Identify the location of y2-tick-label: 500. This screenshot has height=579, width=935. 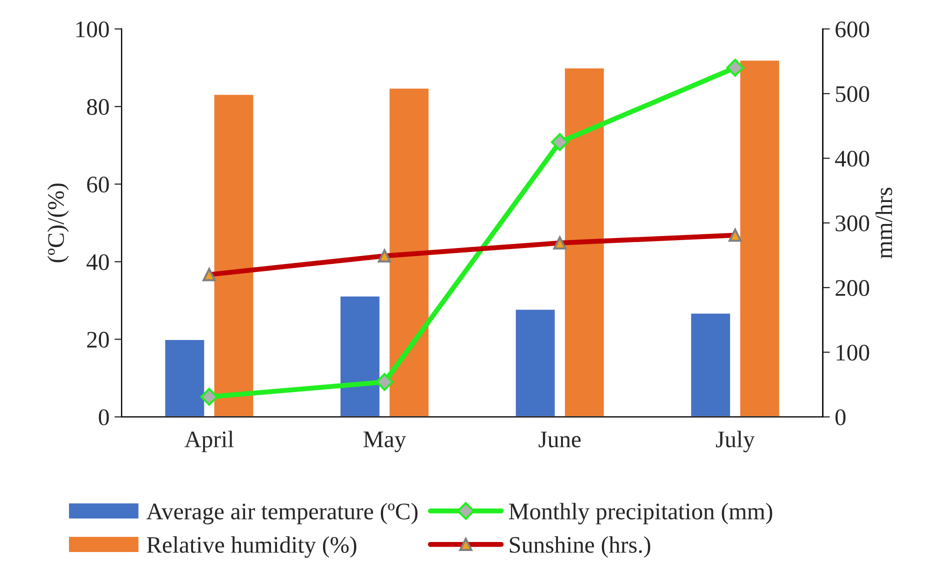
(853, 94).